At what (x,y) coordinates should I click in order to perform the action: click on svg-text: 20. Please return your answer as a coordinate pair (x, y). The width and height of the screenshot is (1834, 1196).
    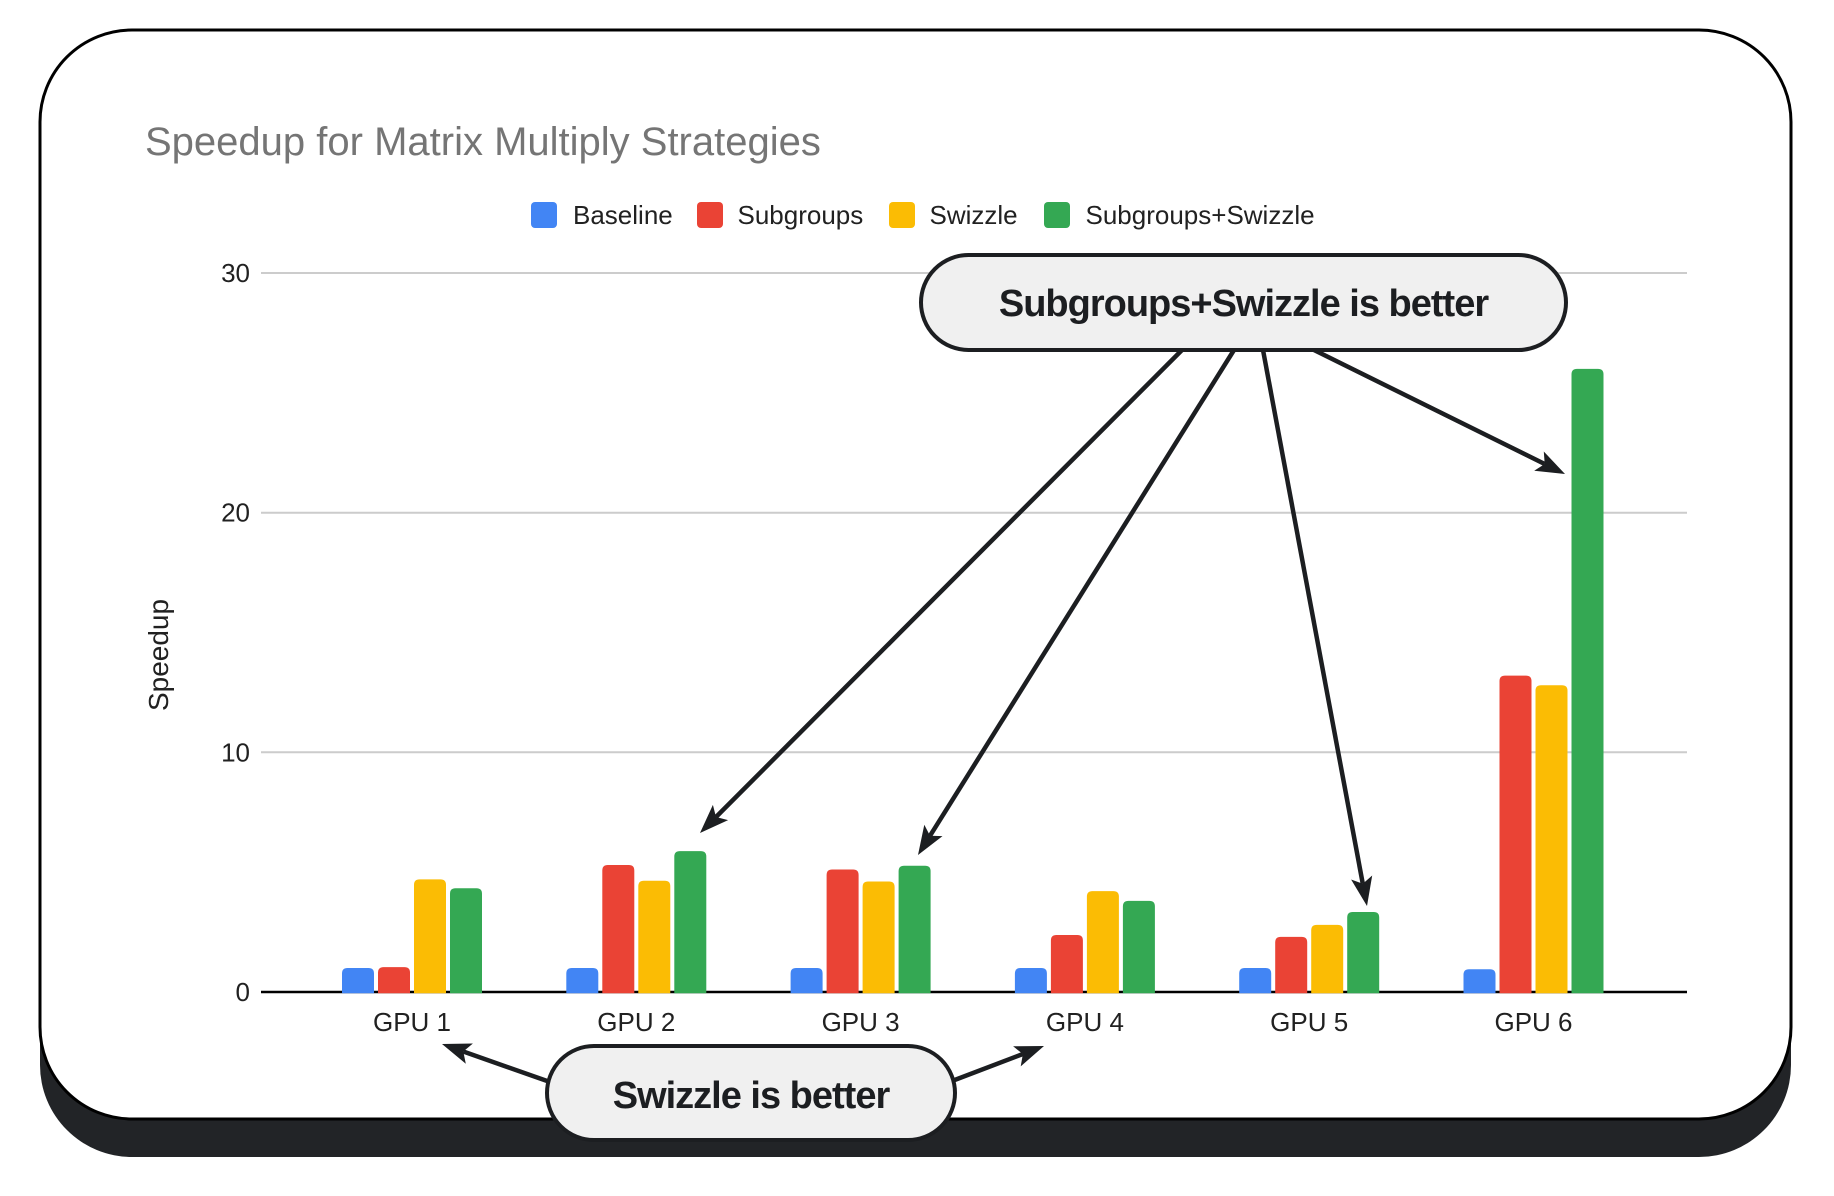
    Looking at the image, I should click on (235, 513).